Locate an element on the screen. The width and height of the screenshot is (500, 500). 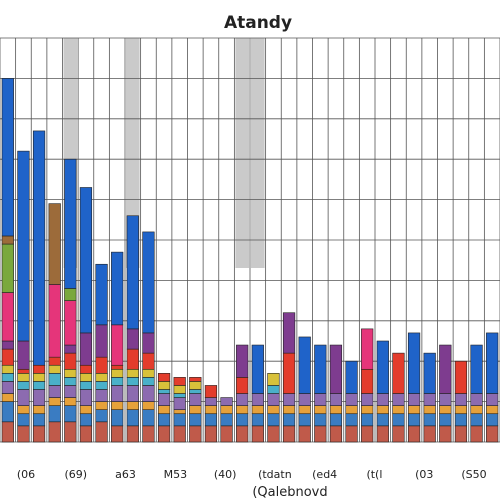
bar-segment-col7-s4 is located at coordinates (117, 381).